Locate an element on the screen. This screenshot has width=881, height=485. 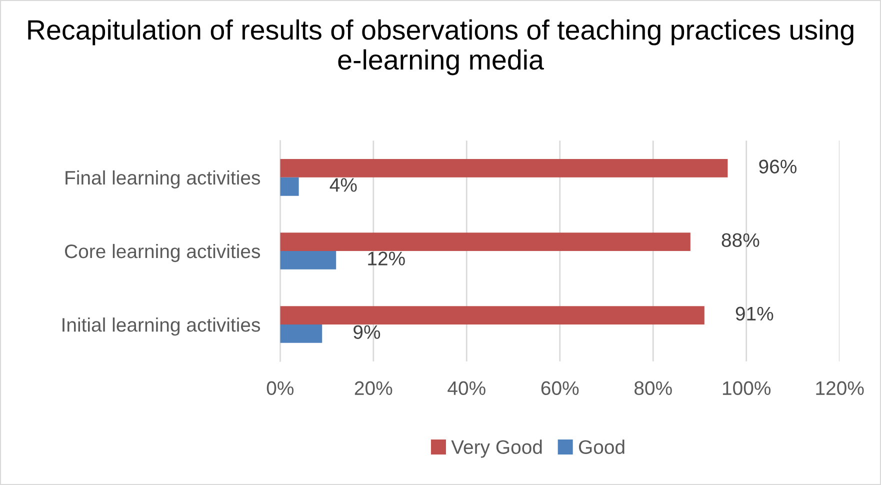
y-tick-label: Initial learning activities is located at coordinates (161, 327).